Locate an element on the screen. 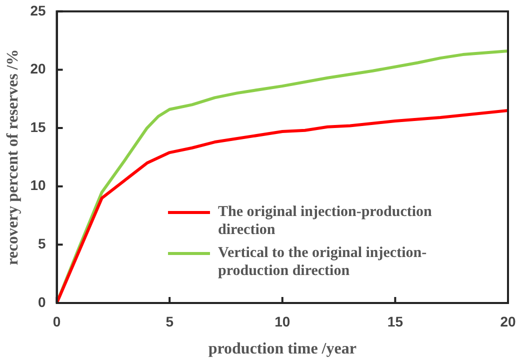 The image size is (520, 363). legend-label: The original injection-production direction is located at coordinates (325, 221).